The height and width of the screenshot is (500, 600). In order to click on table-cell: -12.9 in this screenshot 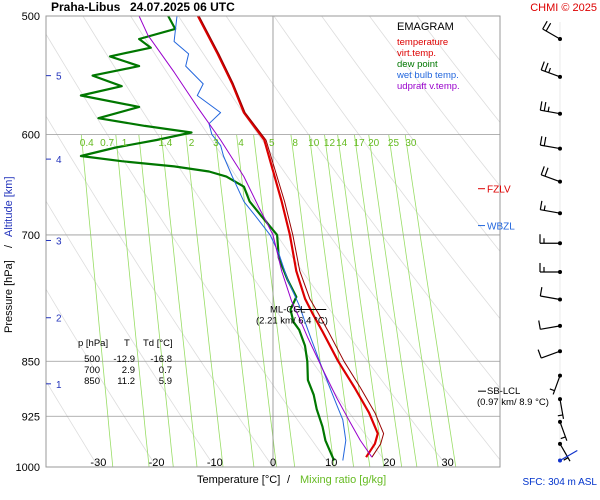, I will do `click(124, 359)`.